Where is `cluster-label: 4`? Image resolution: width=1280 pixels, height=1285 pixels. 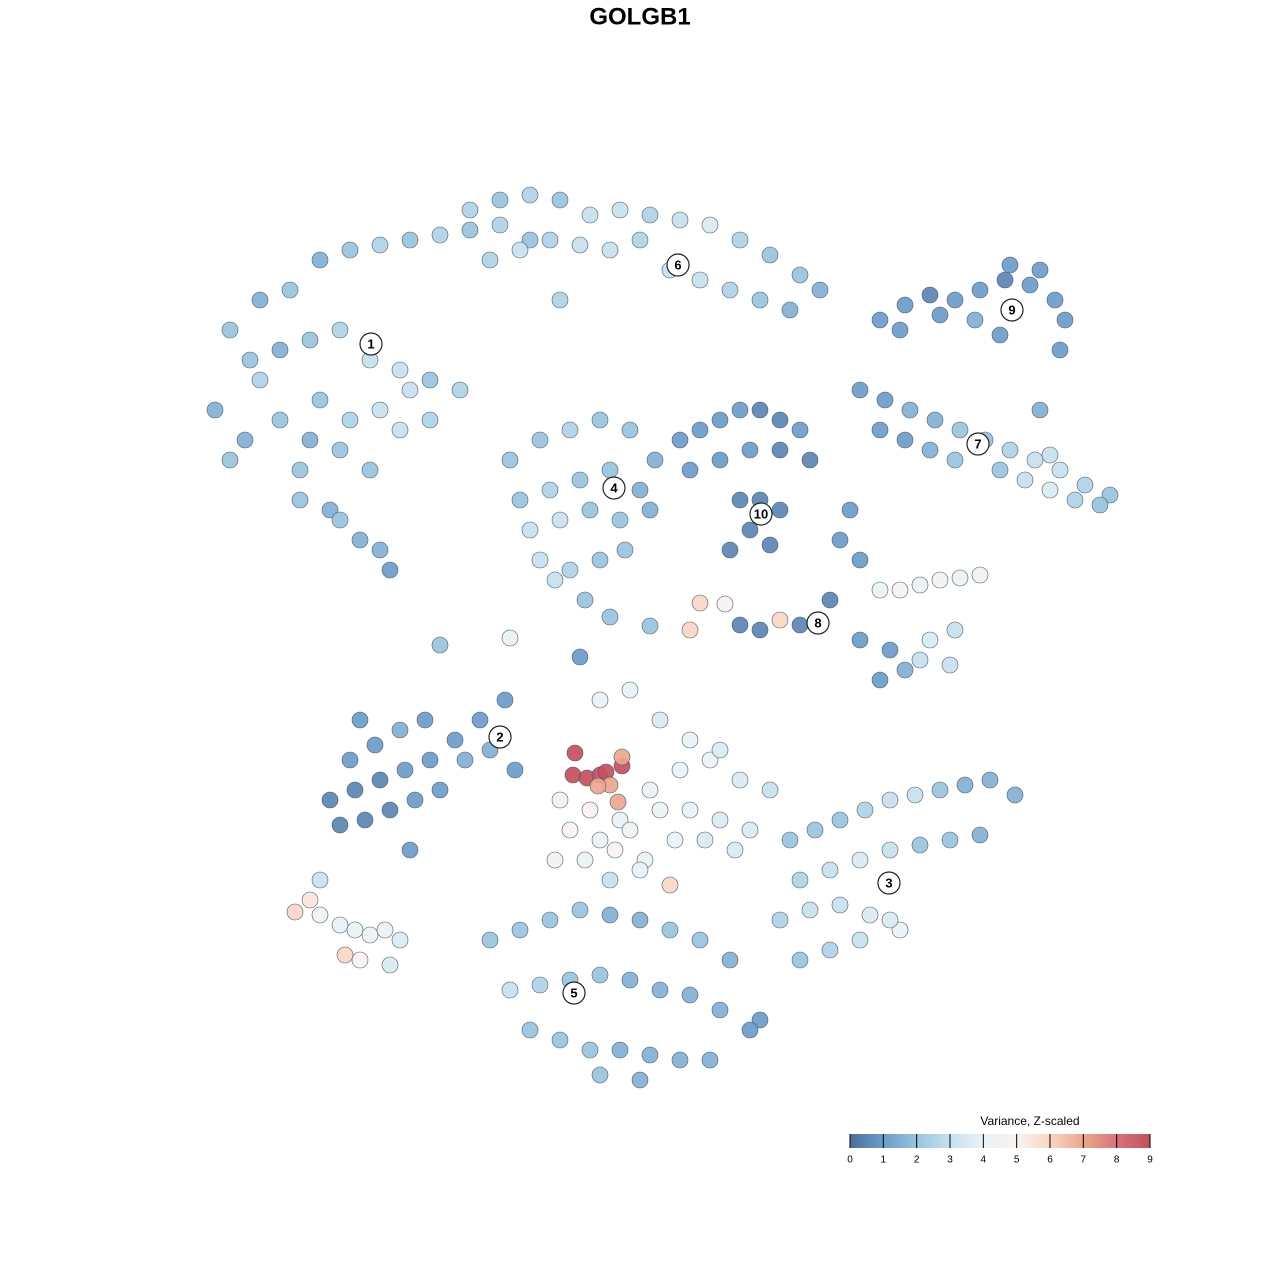
cluster-label: 4 is located at coordinates (614, 487).